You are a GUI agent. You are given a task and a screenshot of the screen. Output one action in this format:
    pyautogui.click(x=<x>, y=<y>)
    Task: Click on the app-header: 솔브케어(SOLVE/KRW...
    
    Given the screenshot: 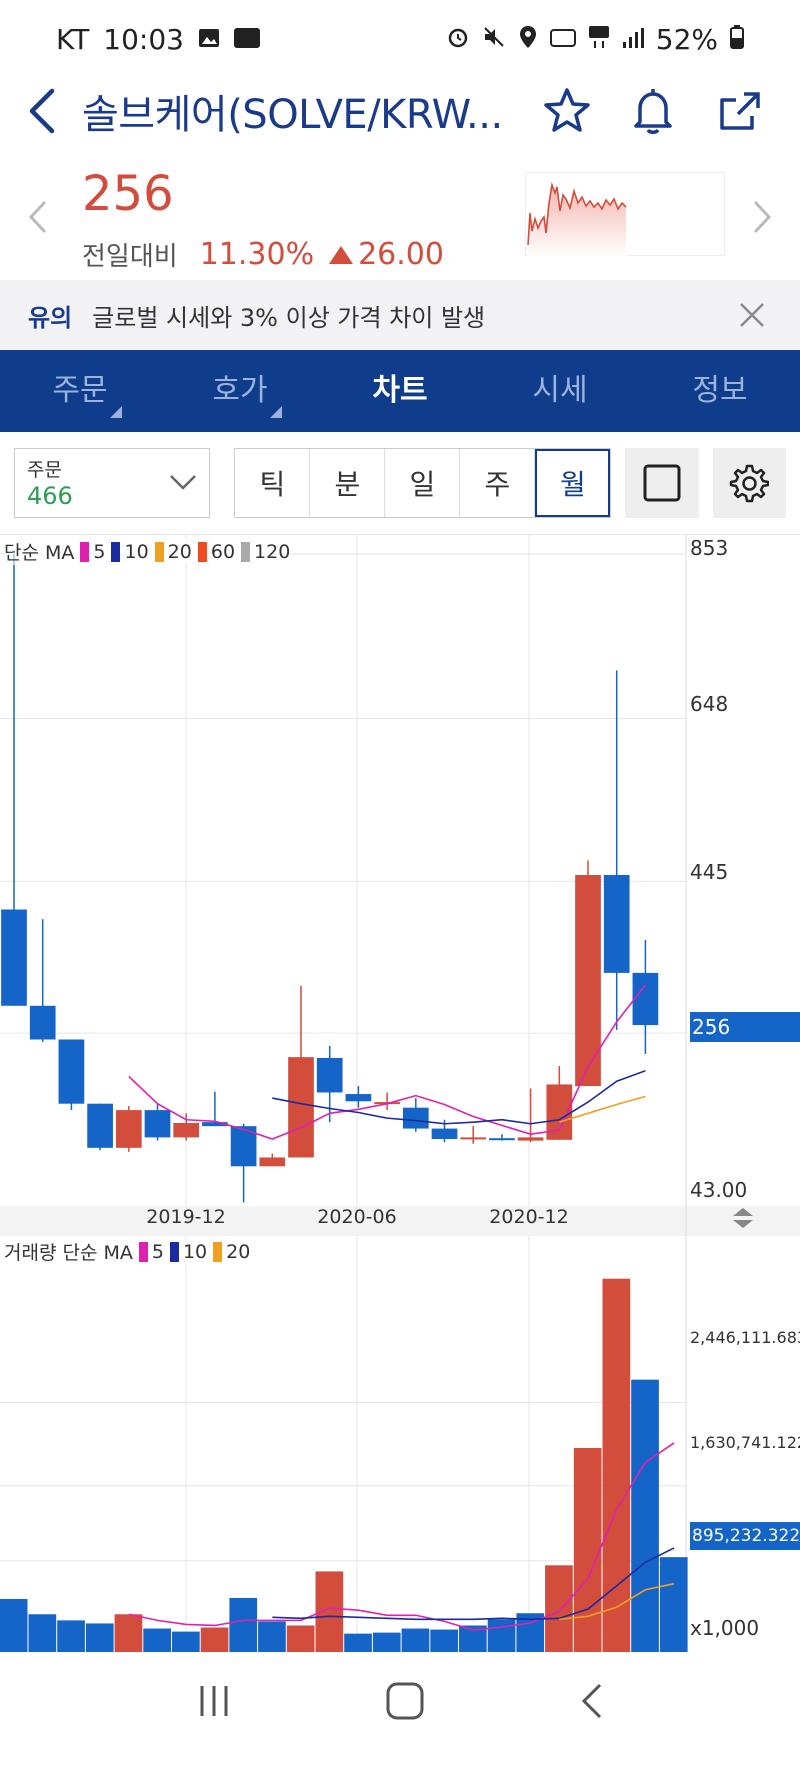 What is the action you would take?
    pyautogui.click(x=400, y=111)
    